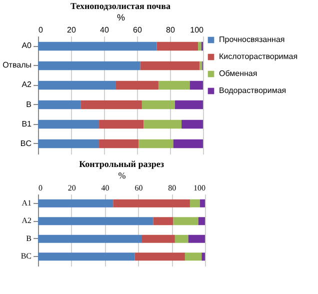 Image resolution: width=318 pixels, height=294 pixels. I want to click on y-tick-label: A0, so click(27, 45).